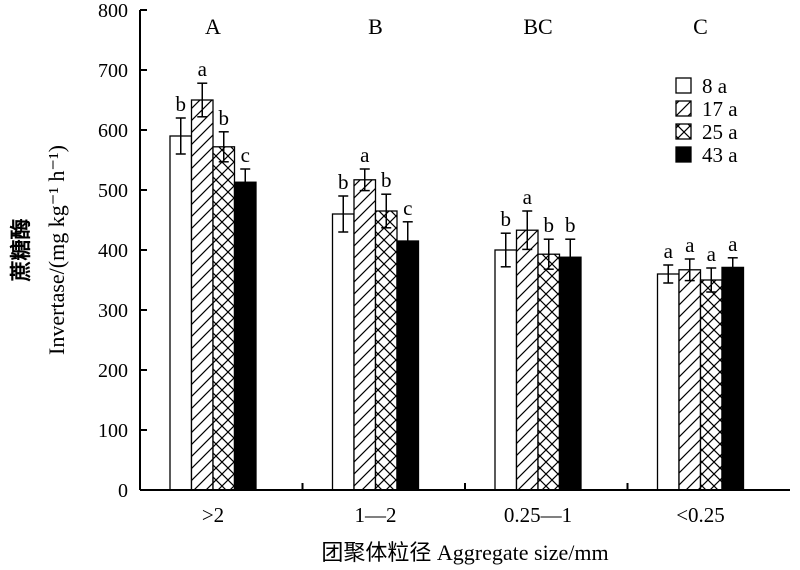 This screenshot has width=800, height=570. I want to click on x-tick-label: 1—2, so click(376, 515).